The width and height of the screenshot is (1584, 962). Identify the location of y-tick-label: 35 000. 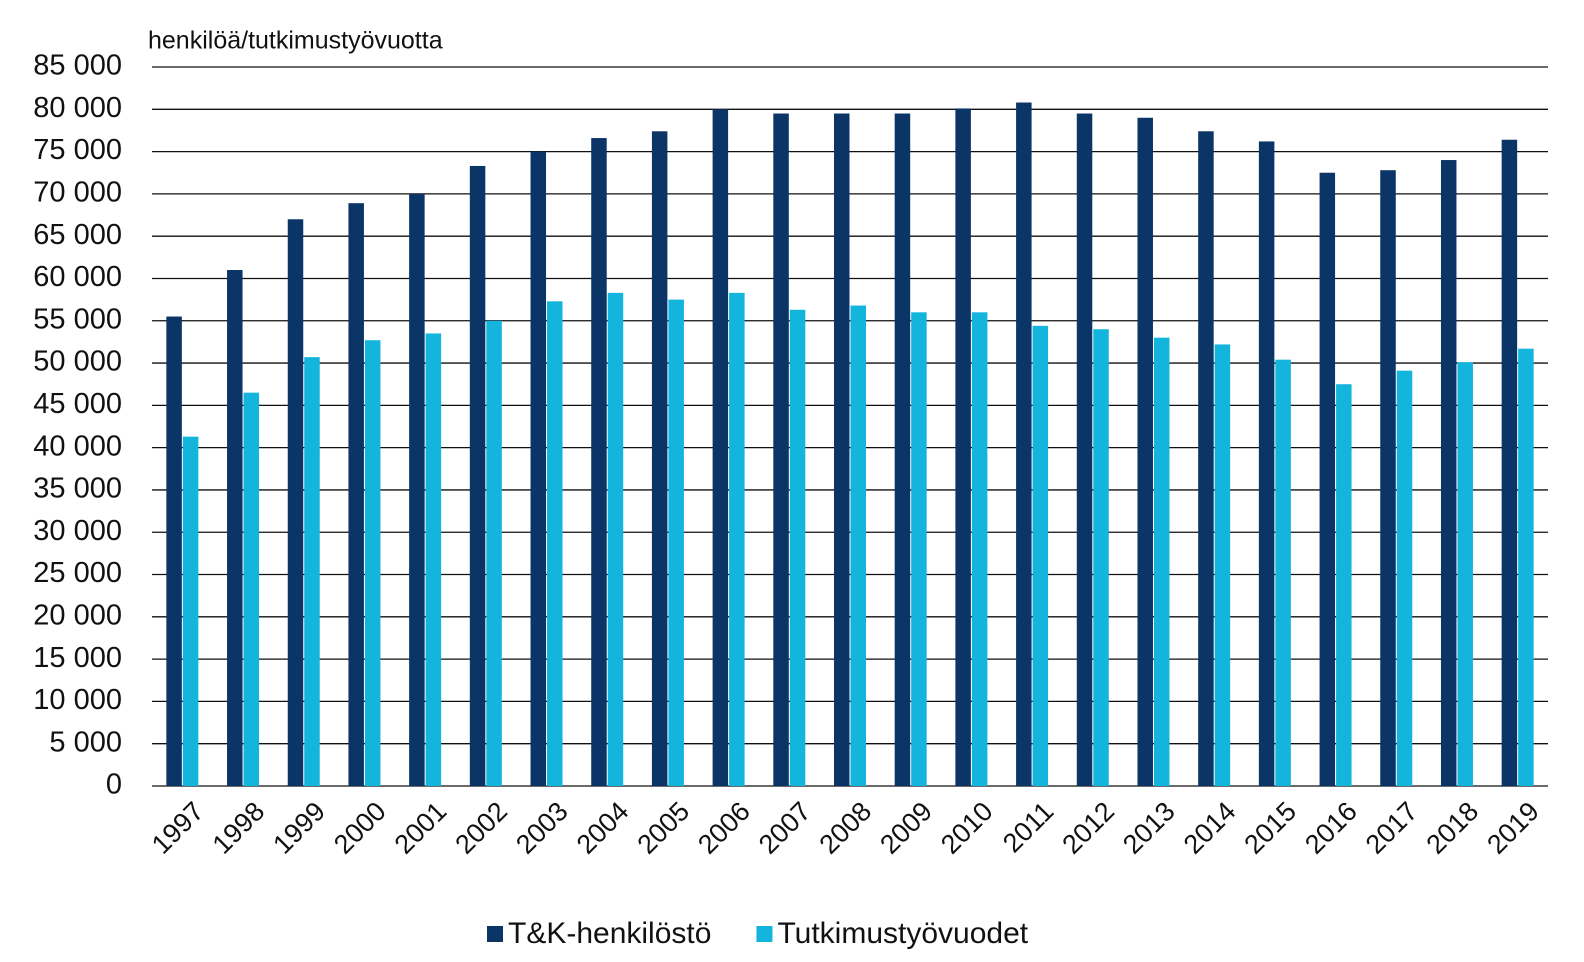
(77, 489).